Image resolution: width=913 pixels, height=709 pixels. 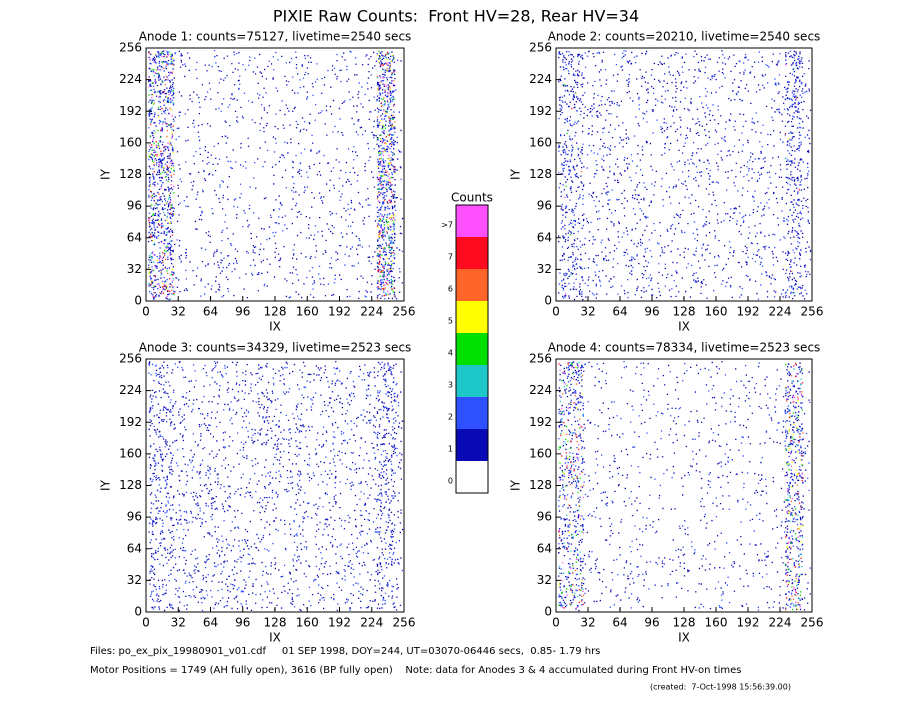 I want to click on count-texture, so click(x=685, y=175).